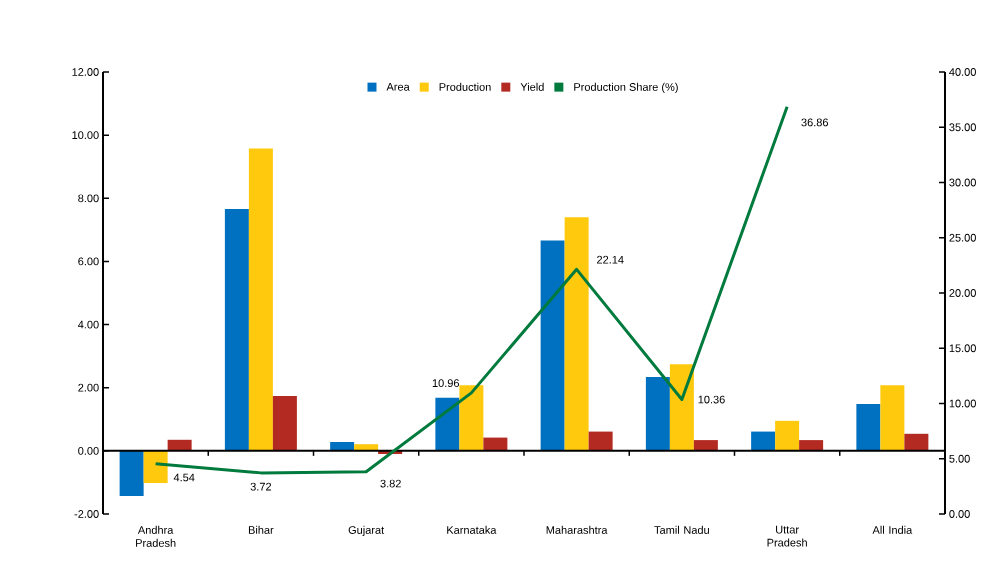  I want to click on y2-tick-label: 35.00, so click(962, 127).